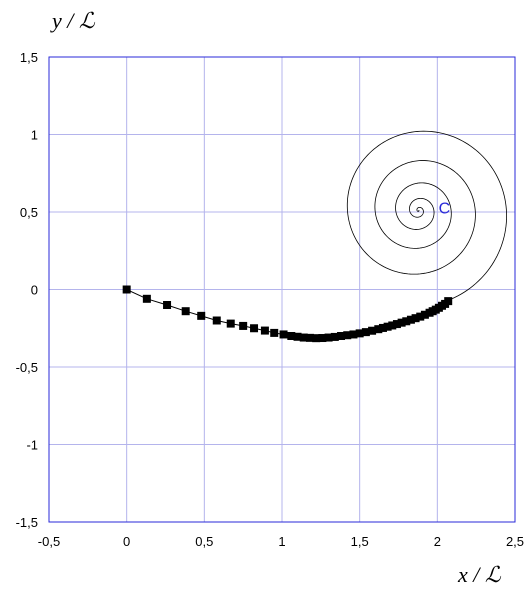 Image resolution: width=528 pixels, height=590 pixels. Describe the element at coordinates (32, 445) in the screenshot. I see `y-tick-label: -1` at that location.